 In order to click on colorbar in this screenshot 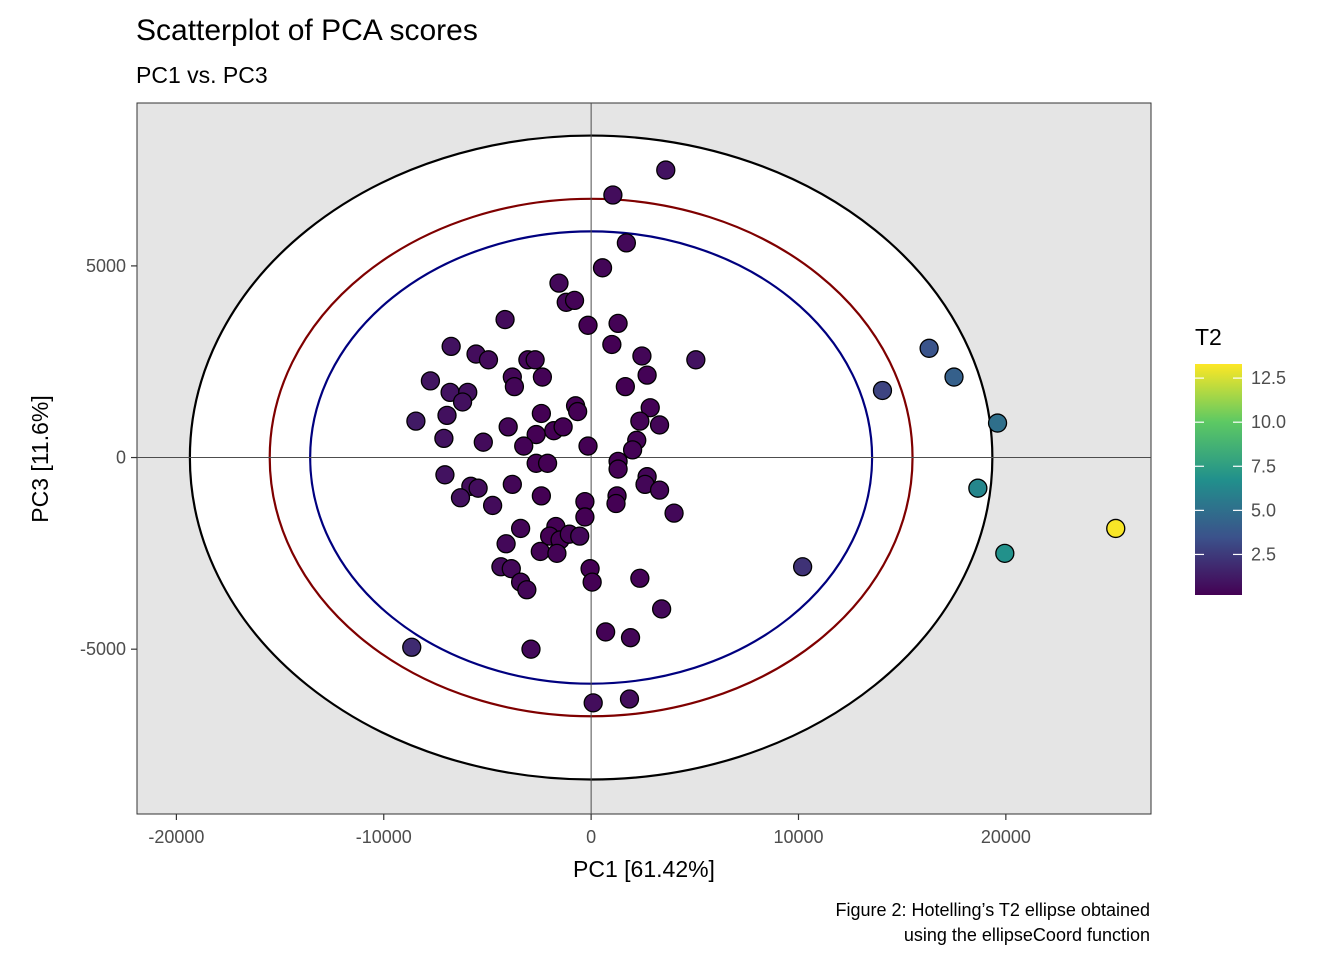, I will do `click(1218, 479)`.